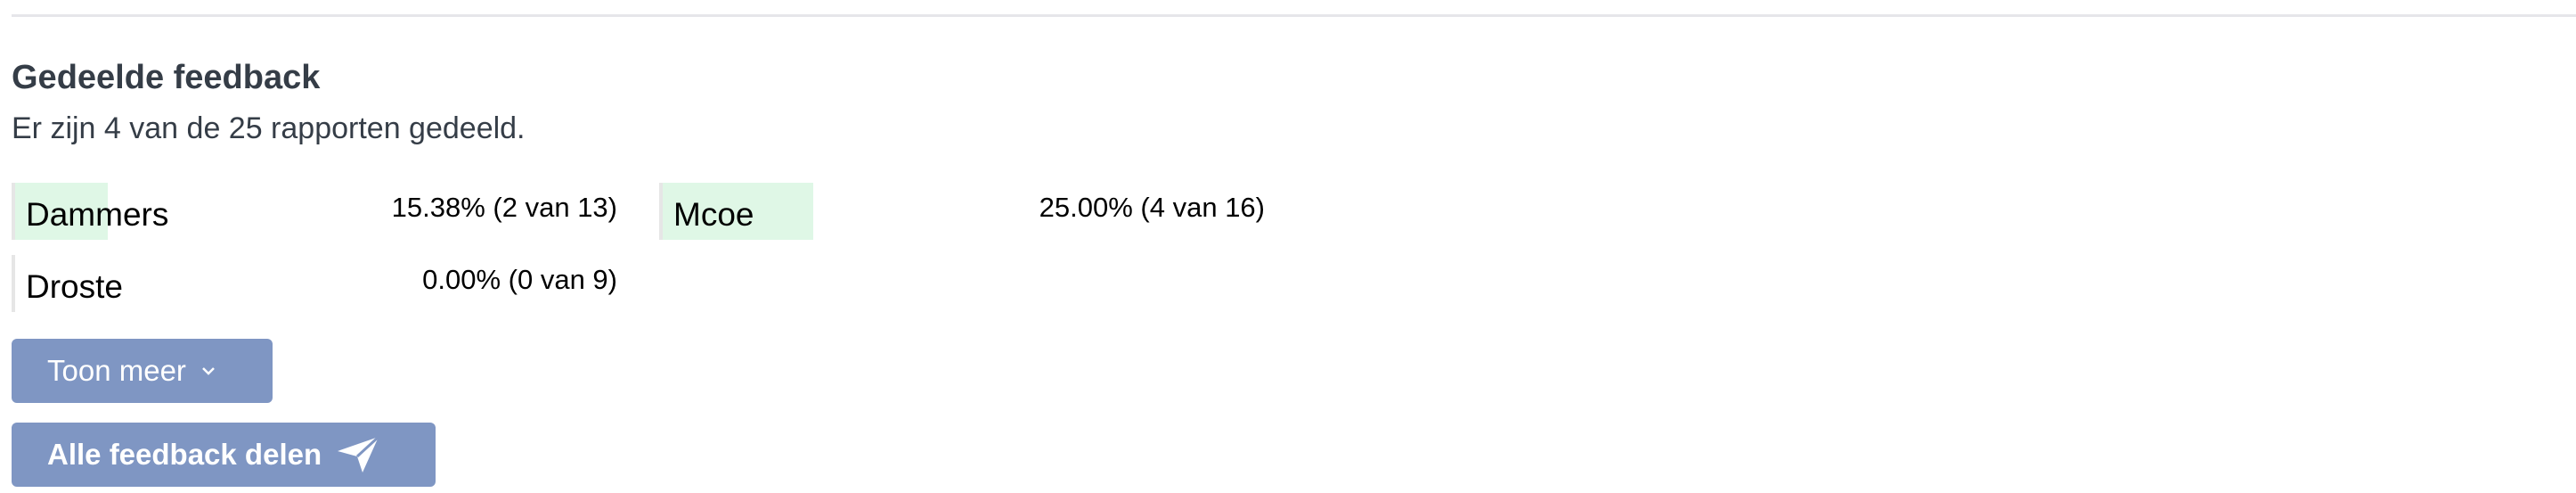 The width and height of the screenshot is (2576, 493). Describe the element at coordinates (75, 286) in the screenshot. I see `item-name: Droste` at that location.